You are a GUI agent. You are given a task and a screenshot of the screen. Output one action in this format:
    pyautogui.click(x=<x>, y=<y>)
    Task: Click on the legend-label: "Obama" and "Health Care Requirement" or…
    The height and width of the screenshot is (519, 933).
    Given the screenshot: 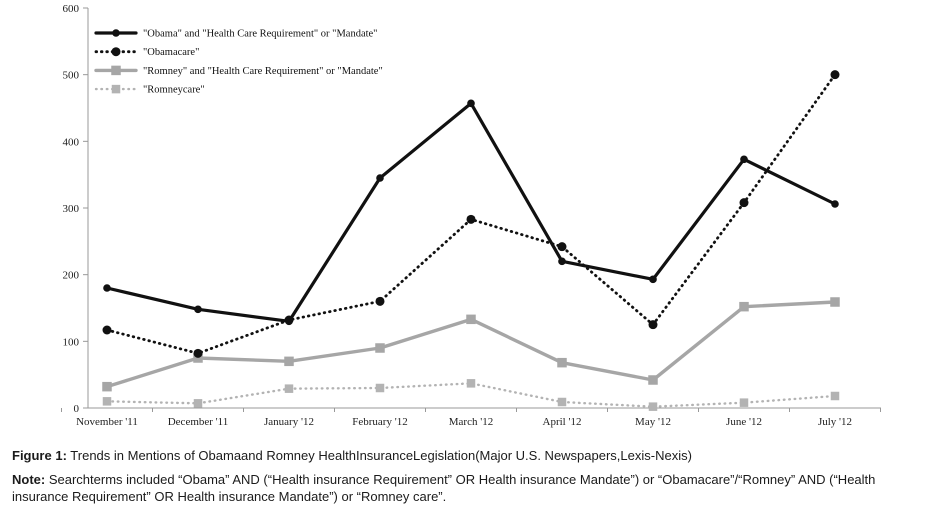 What is the action you would take?
    pyautogui.click(x=260, y=34)
    